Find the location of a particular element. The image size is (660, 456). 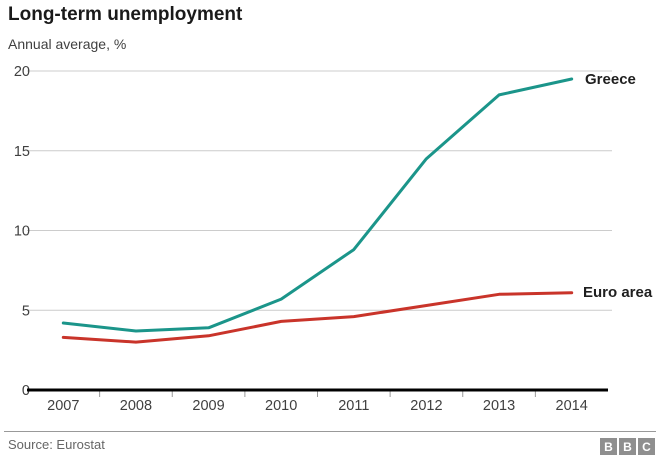

bbc-logo-block-3: C is located at coordinates (646, 446).